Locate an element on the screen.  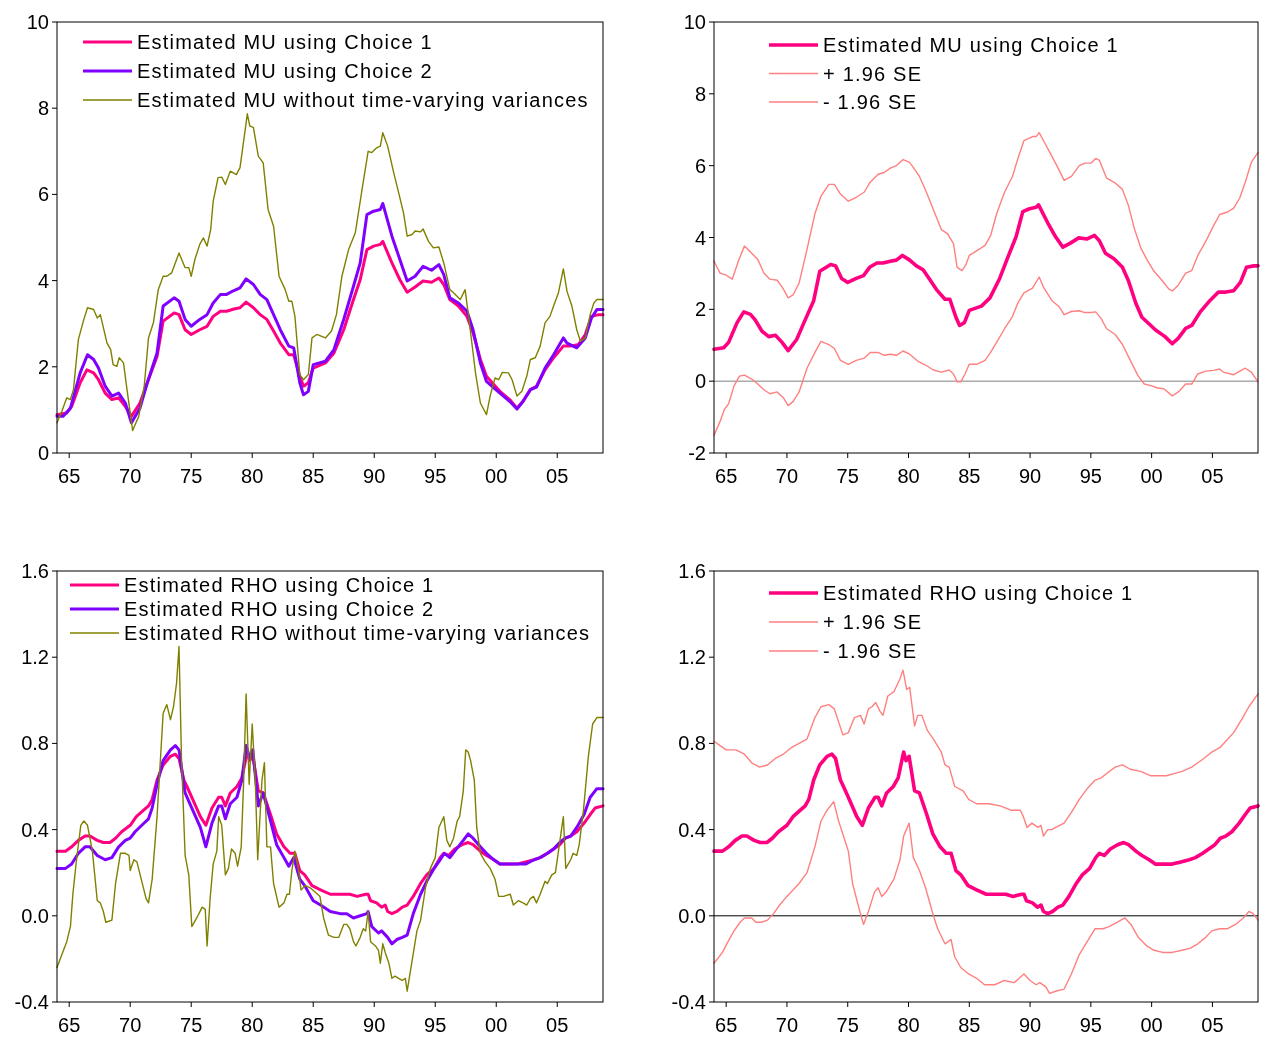
y-tick-label: -2 is located at coordinates (697, 453).